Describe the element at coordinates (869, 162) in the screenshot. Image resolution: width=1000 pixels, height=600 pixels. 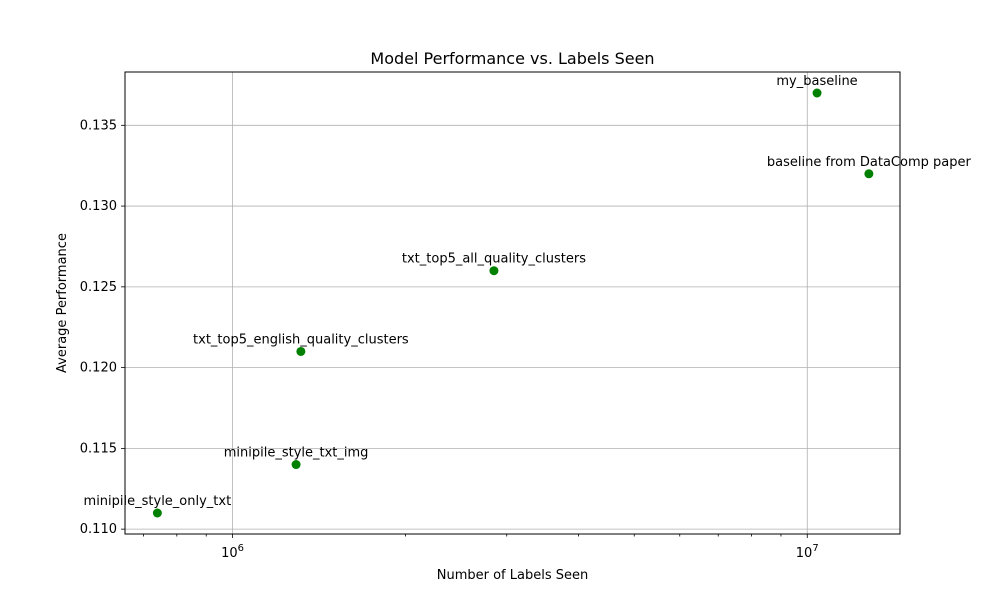
I see `data-point-label: baseline from DataComp paper` at that location.